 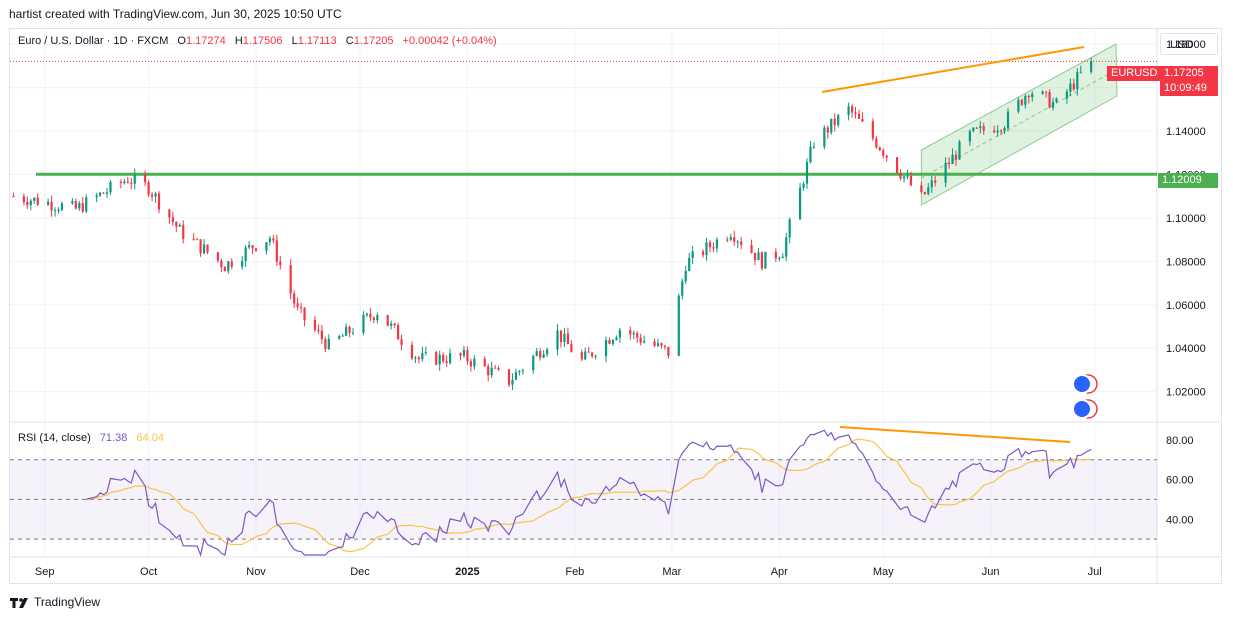 What do you see at coordinates (1186, 45) in the screenshot?
I see `price-tick-label: 1.18000` at bounding box center [1186, 45].